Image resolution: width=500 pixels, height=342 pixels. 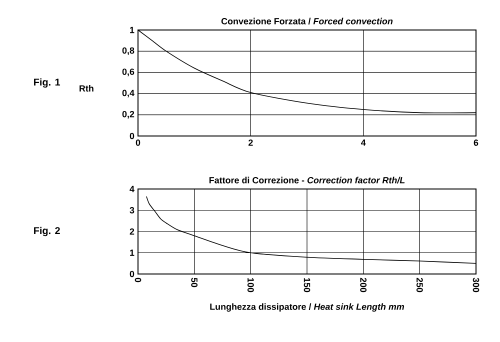 I want to click on x-tick-label: 100, so click(x=250, y=285).